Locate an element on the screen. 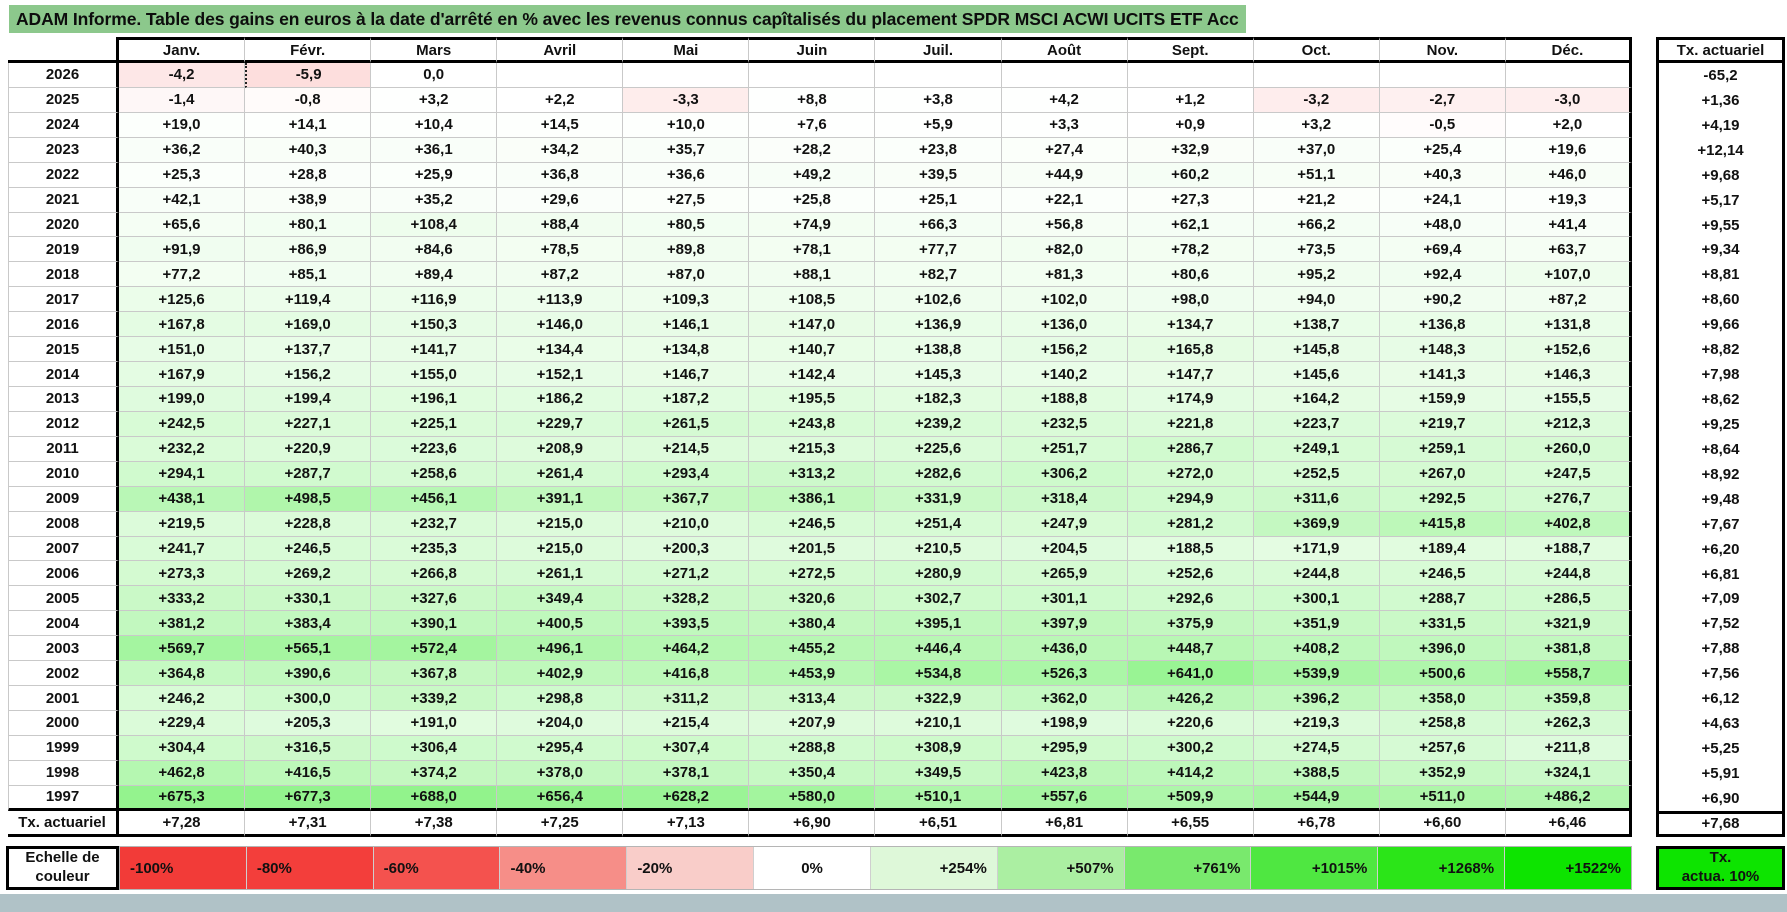 The width and height of the screenshot is (1787, 912). value-cell-2014-12: +146,3 is located at coordinates (1568, 374).